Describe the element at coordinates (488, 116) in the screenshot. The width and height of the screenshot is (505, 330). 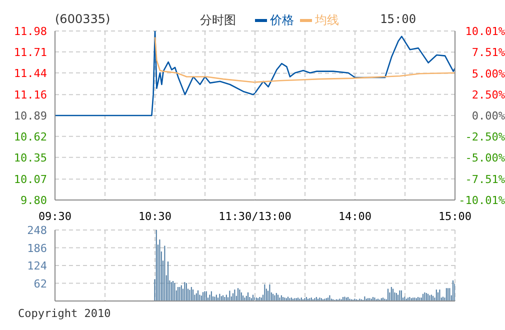
I see `y2-tick-label: 0.00%` at that location.